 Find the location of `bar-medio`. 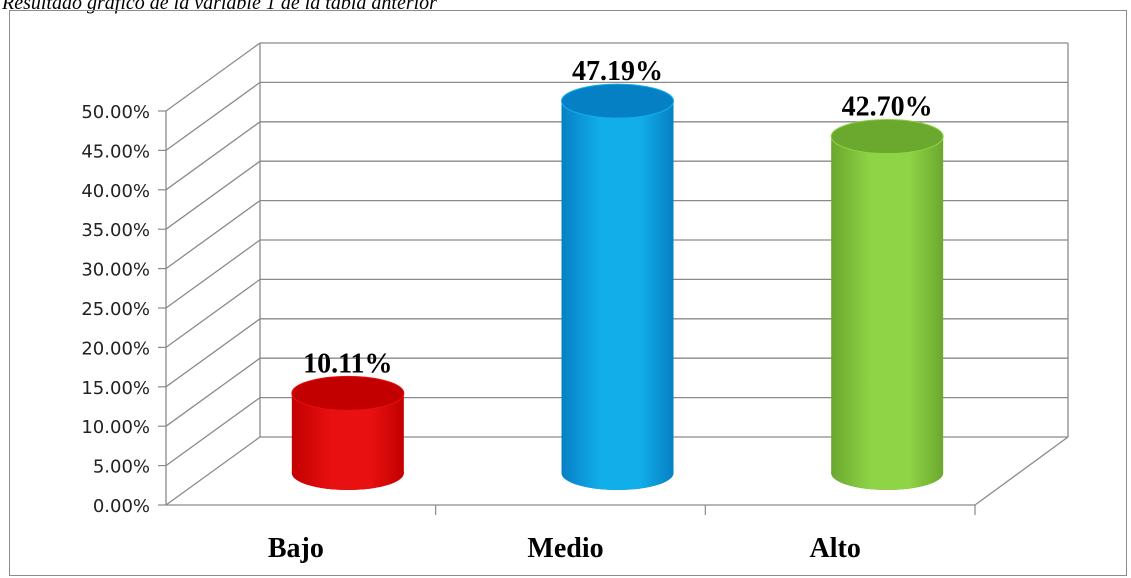

bar-medio is located at coordinates (617, 286).